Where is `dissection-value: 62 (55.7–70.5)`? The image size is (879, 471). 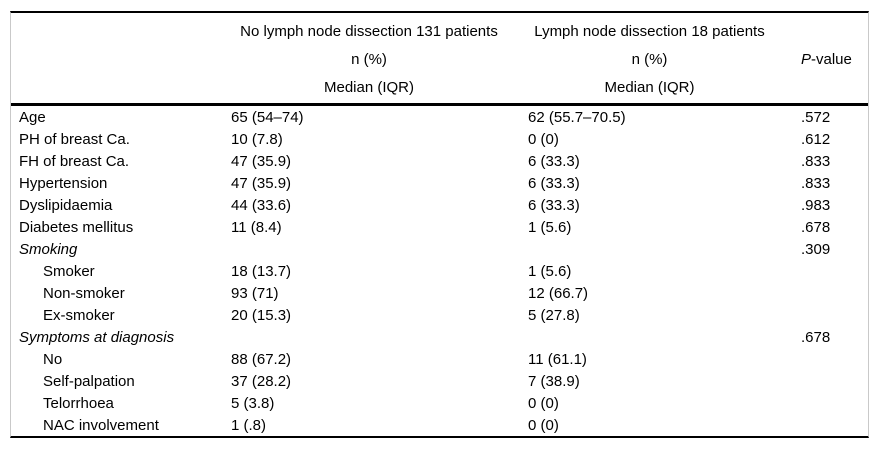 dissection-value: 62 (55.7–70.5) is located at coordinates (577, 117).